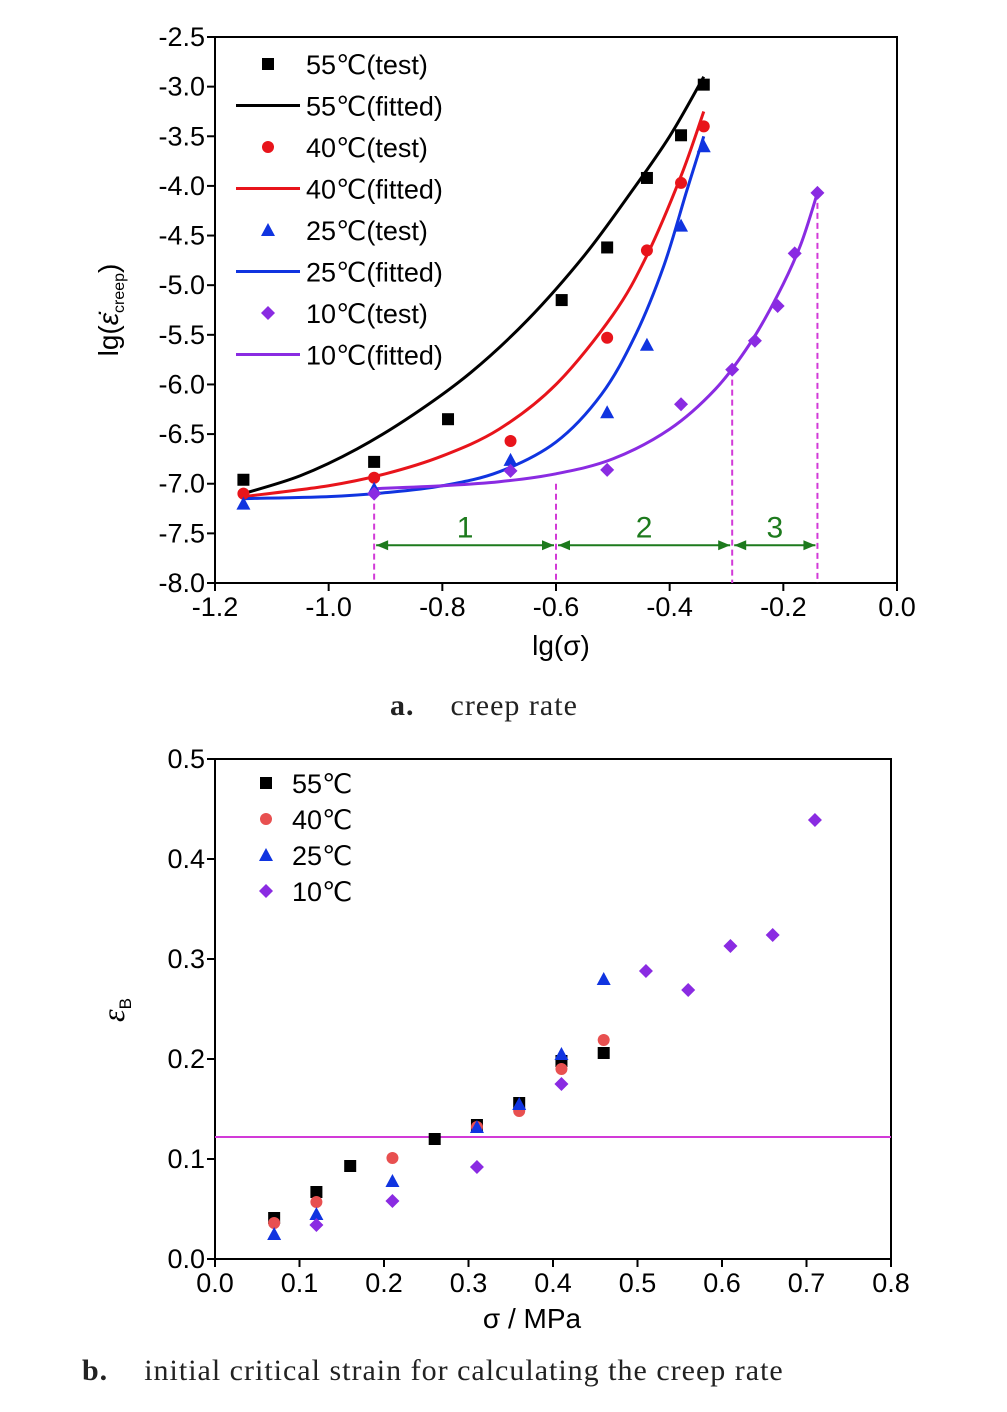 The image size is (1007, 1412). Describe the element at coordinates (186, 759) in the screenshot. I see `chart-b-y-tick-label: 0.5` at that location.